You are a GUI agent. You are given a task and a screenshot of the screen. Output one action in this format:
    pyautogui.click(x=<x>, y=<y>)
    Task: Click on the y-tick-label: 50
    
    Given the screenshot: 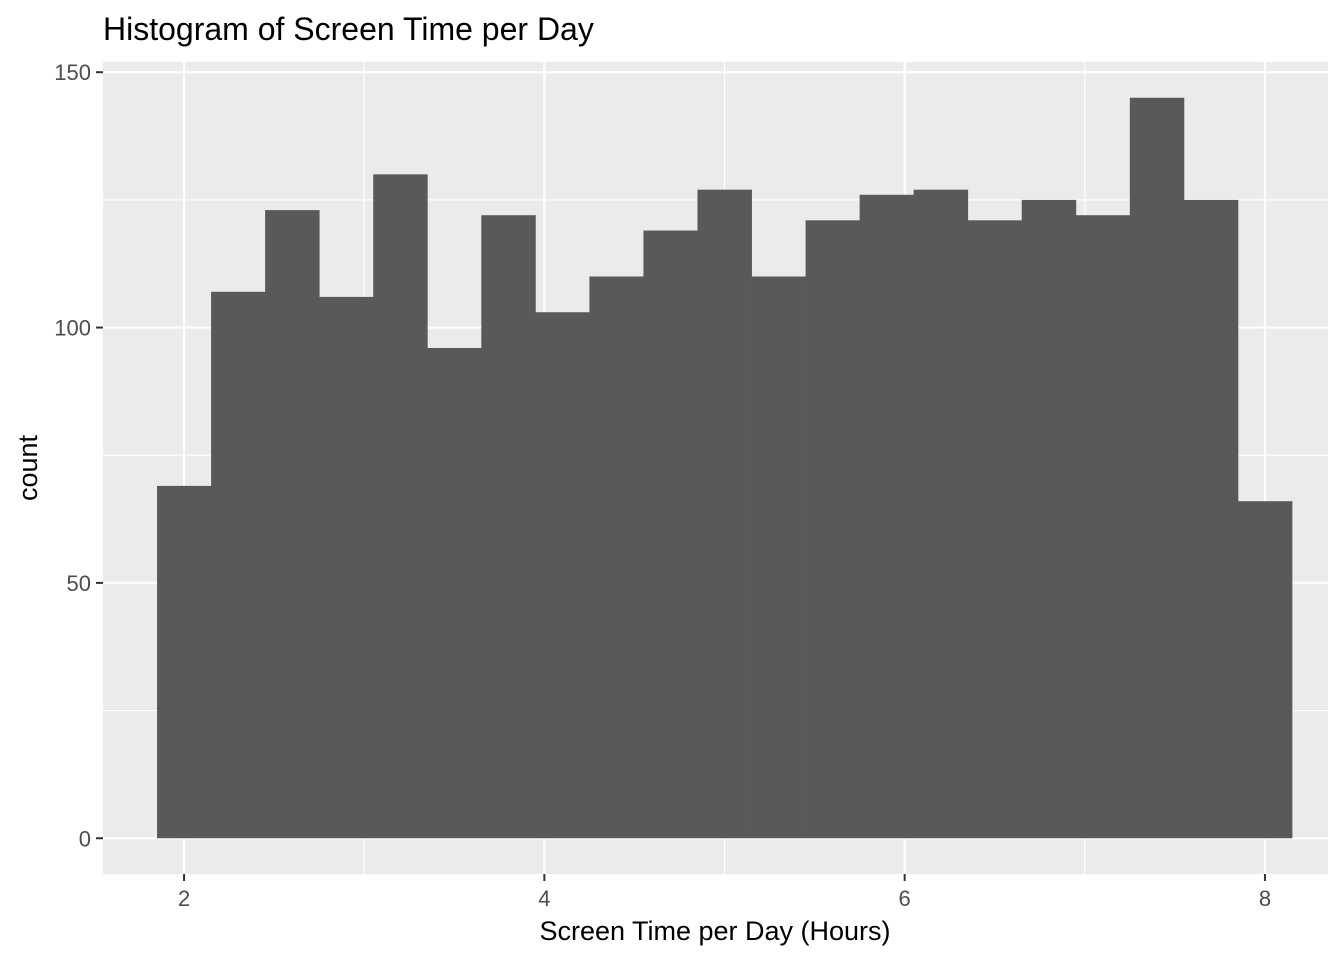 What is the action you would take?
    pyautogui.click(x=79, y=583)
    